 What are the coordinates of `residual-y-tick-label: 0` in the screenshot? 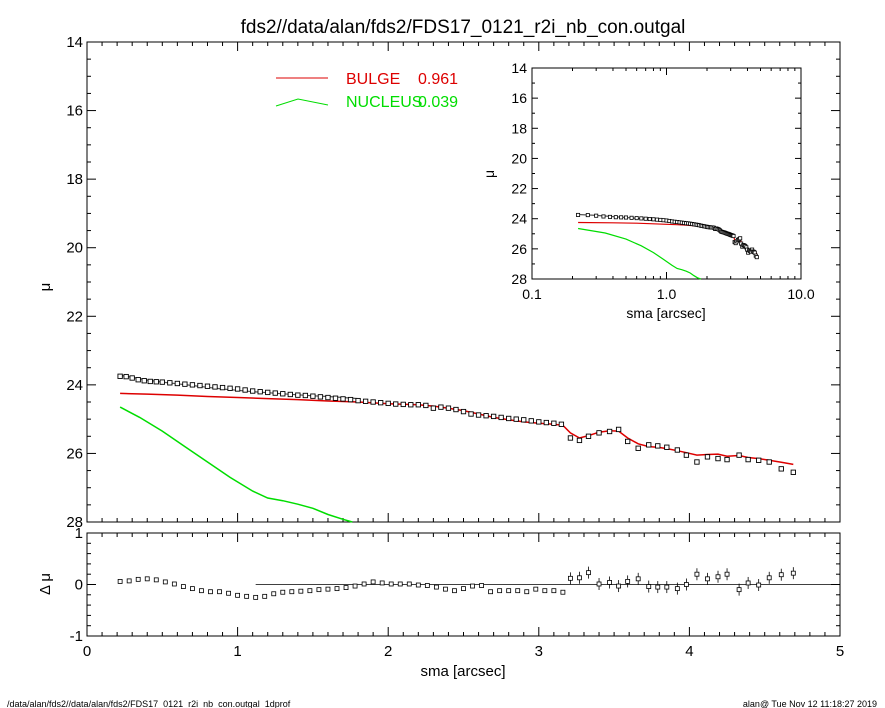 It's located at (79, 585).